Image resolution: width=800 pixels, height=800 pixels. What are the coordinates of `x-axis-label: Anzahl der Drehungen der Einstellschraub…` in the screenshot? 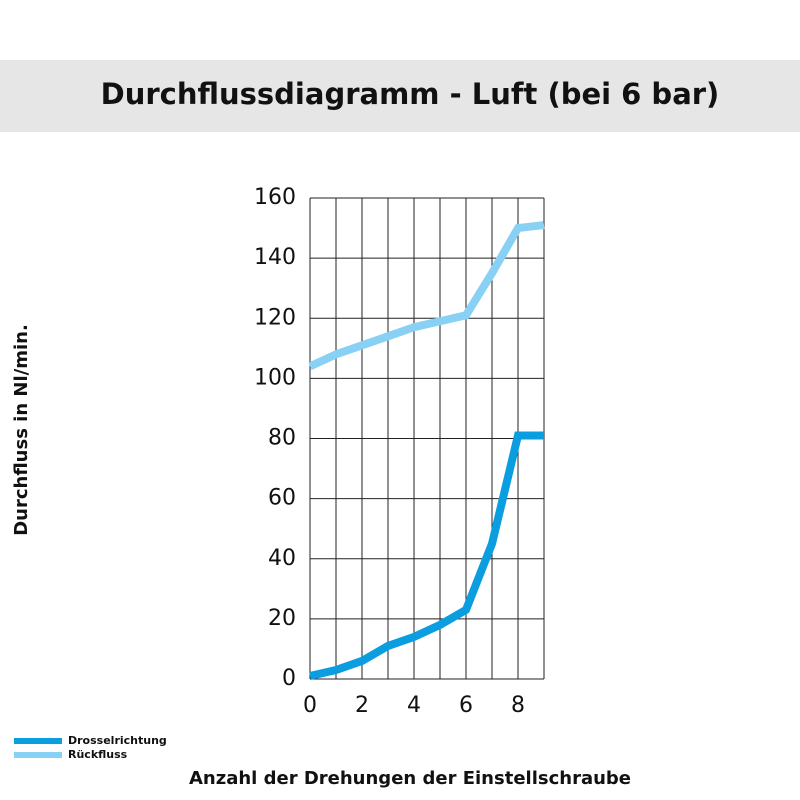 It's located at (410, 778).